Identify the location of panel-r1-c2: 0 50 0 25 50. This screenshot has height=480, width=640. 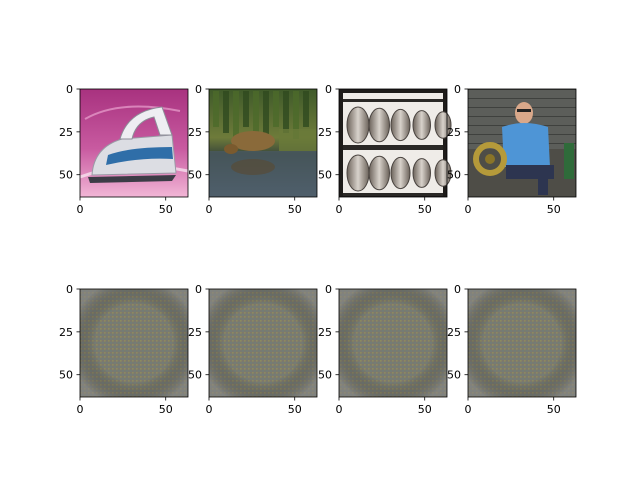
(383, 349).